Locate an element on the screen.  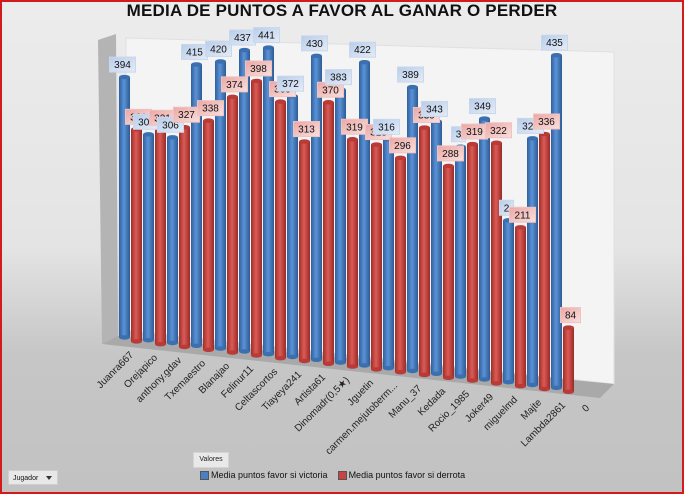
values-field-button: Valores is located at coordinates (211, 460).